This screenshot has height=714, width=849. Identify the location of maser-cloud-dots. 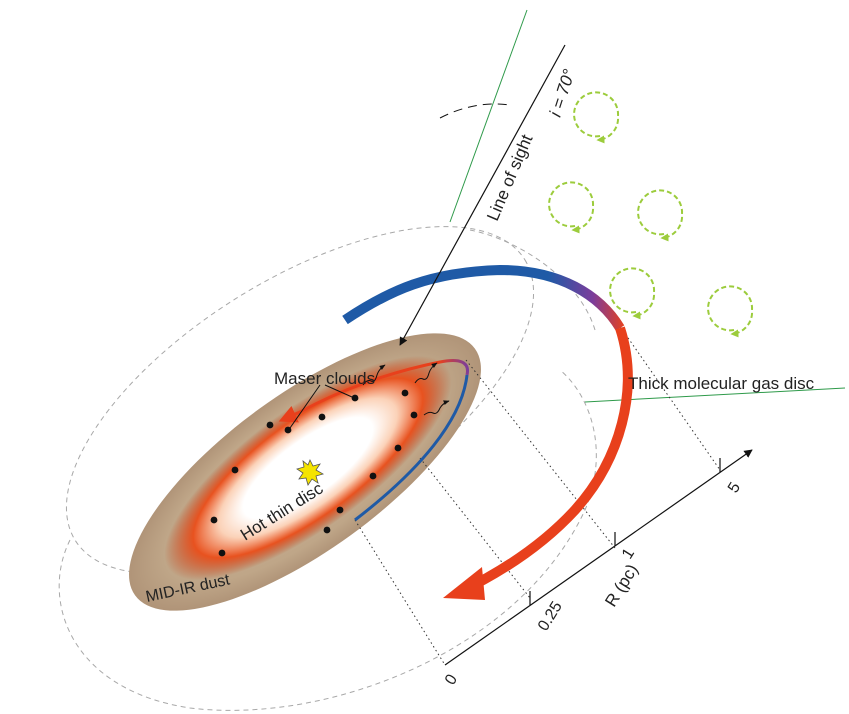
(314, 473).